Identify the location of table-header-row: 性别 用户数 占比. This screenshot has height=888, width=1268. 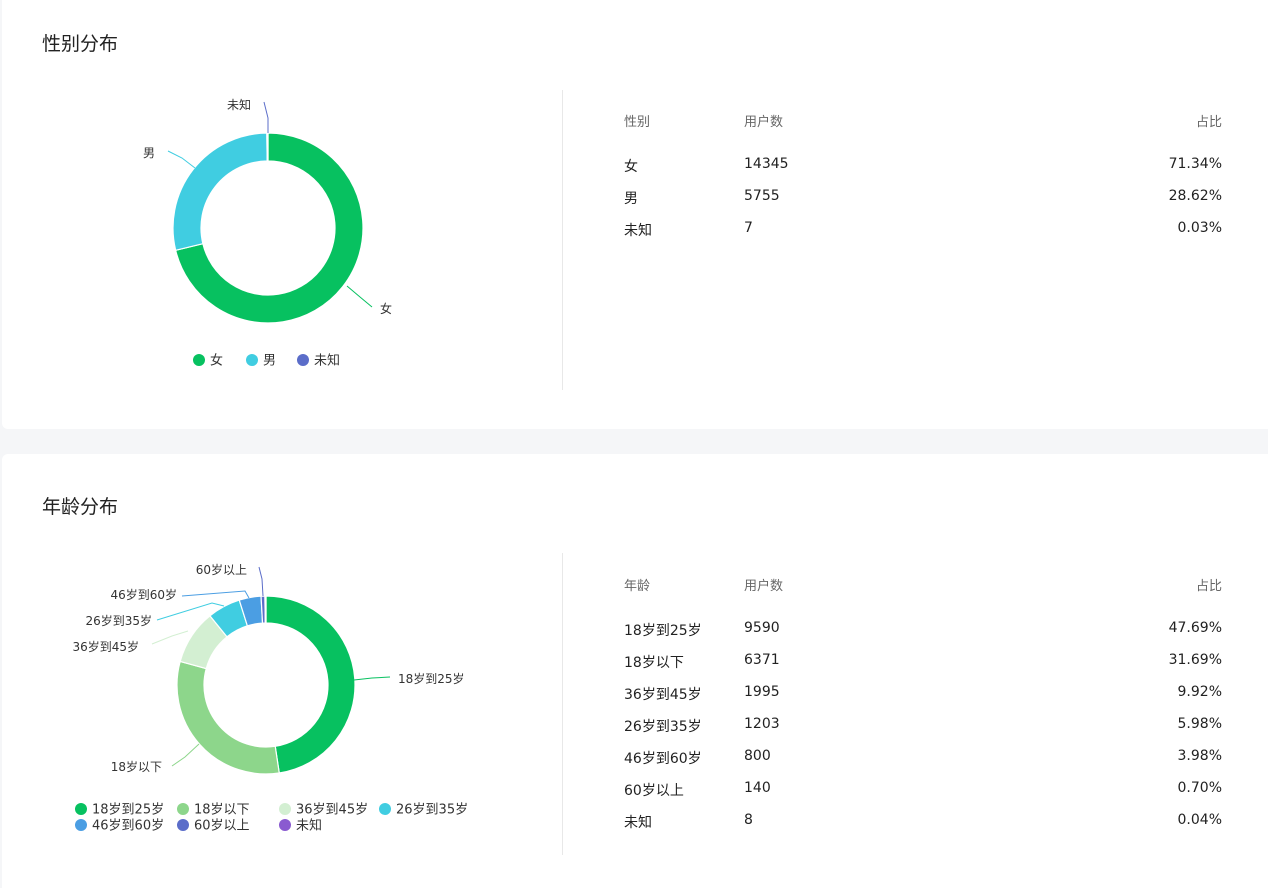
(923, 133).